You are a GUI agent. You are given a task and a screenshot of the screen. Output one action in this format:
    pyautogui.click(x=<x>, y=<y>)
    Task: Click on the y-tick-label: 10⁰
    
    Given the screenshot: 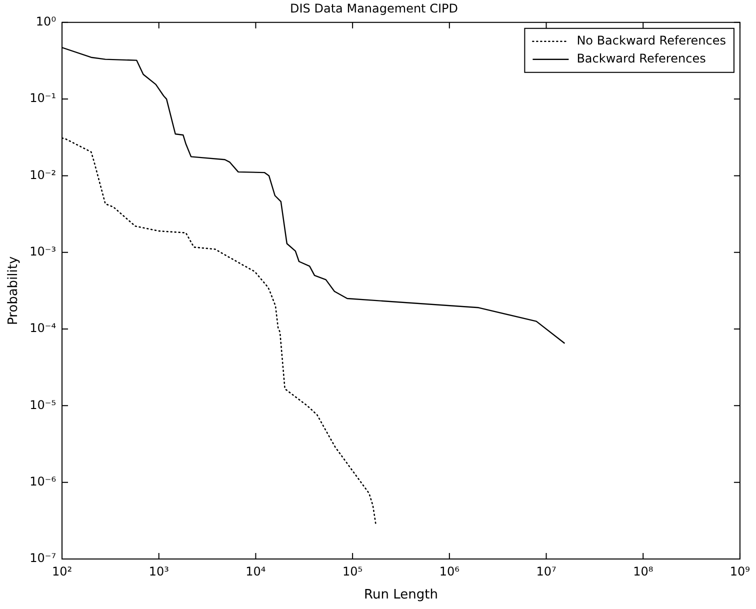 What is the action you would take?
    pyautogui.click(x=46, y=21)
    